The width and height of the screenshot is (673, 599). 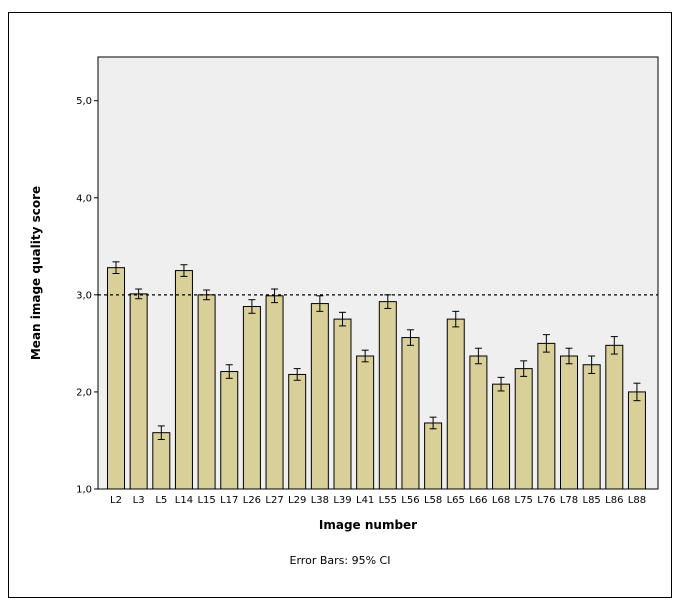 What do you see at coordinates (161, 500) in the screenshot?
I see `x-tick-label-L5: L5` at bounding box center [161, 500].